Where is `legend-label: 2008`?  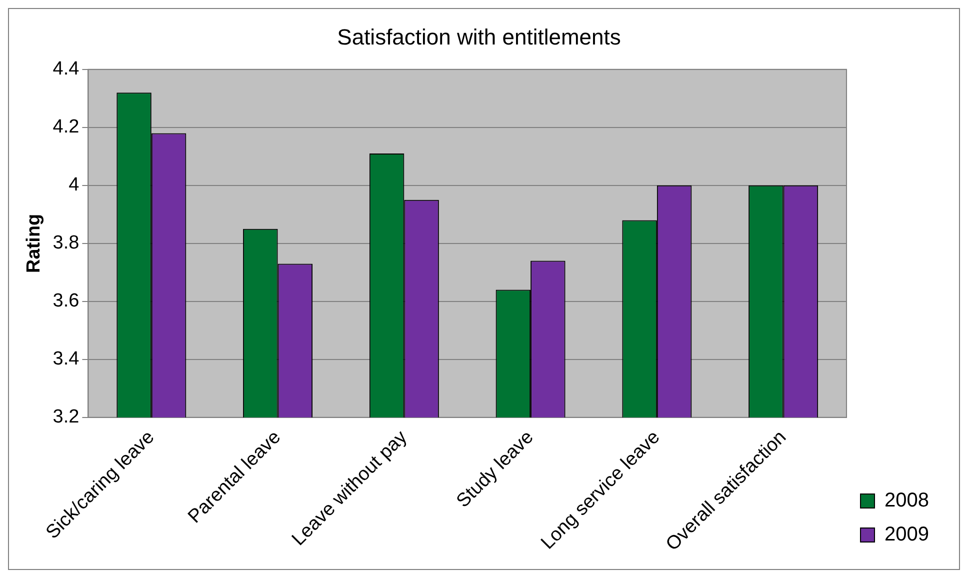 legend-label: 2008 is located at coordinates (907, 501).